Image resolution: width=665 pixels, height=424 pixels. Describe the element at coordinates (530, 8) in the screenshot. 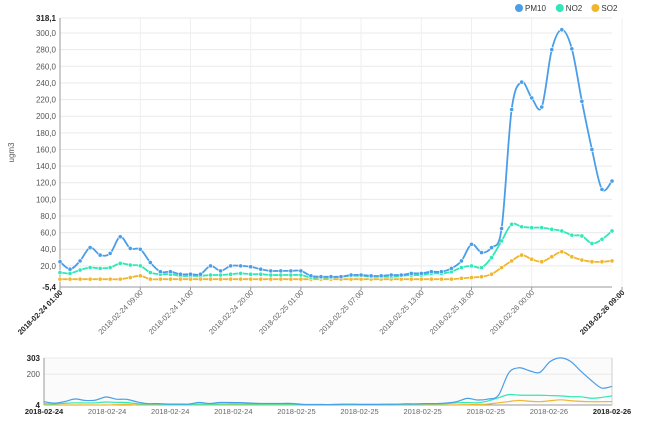

I see `legend-item-pm10: PM10` at that location.